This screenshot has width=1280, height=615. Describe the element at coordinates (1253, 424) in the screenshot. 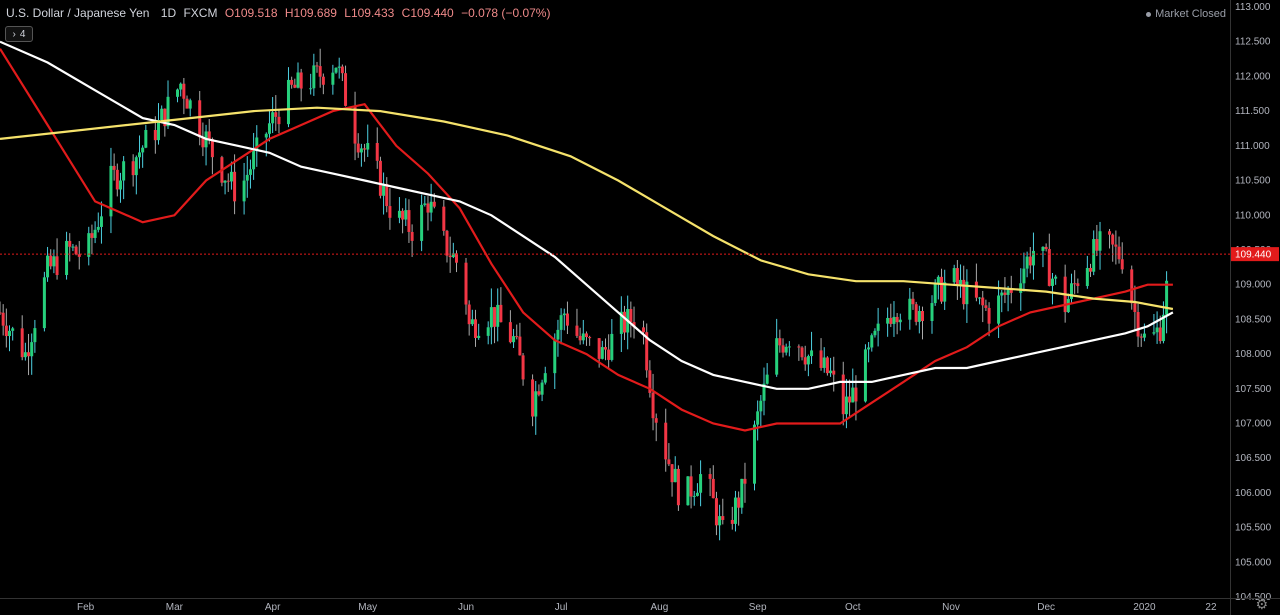

I see `price-tick-label: 107.000` at that location.